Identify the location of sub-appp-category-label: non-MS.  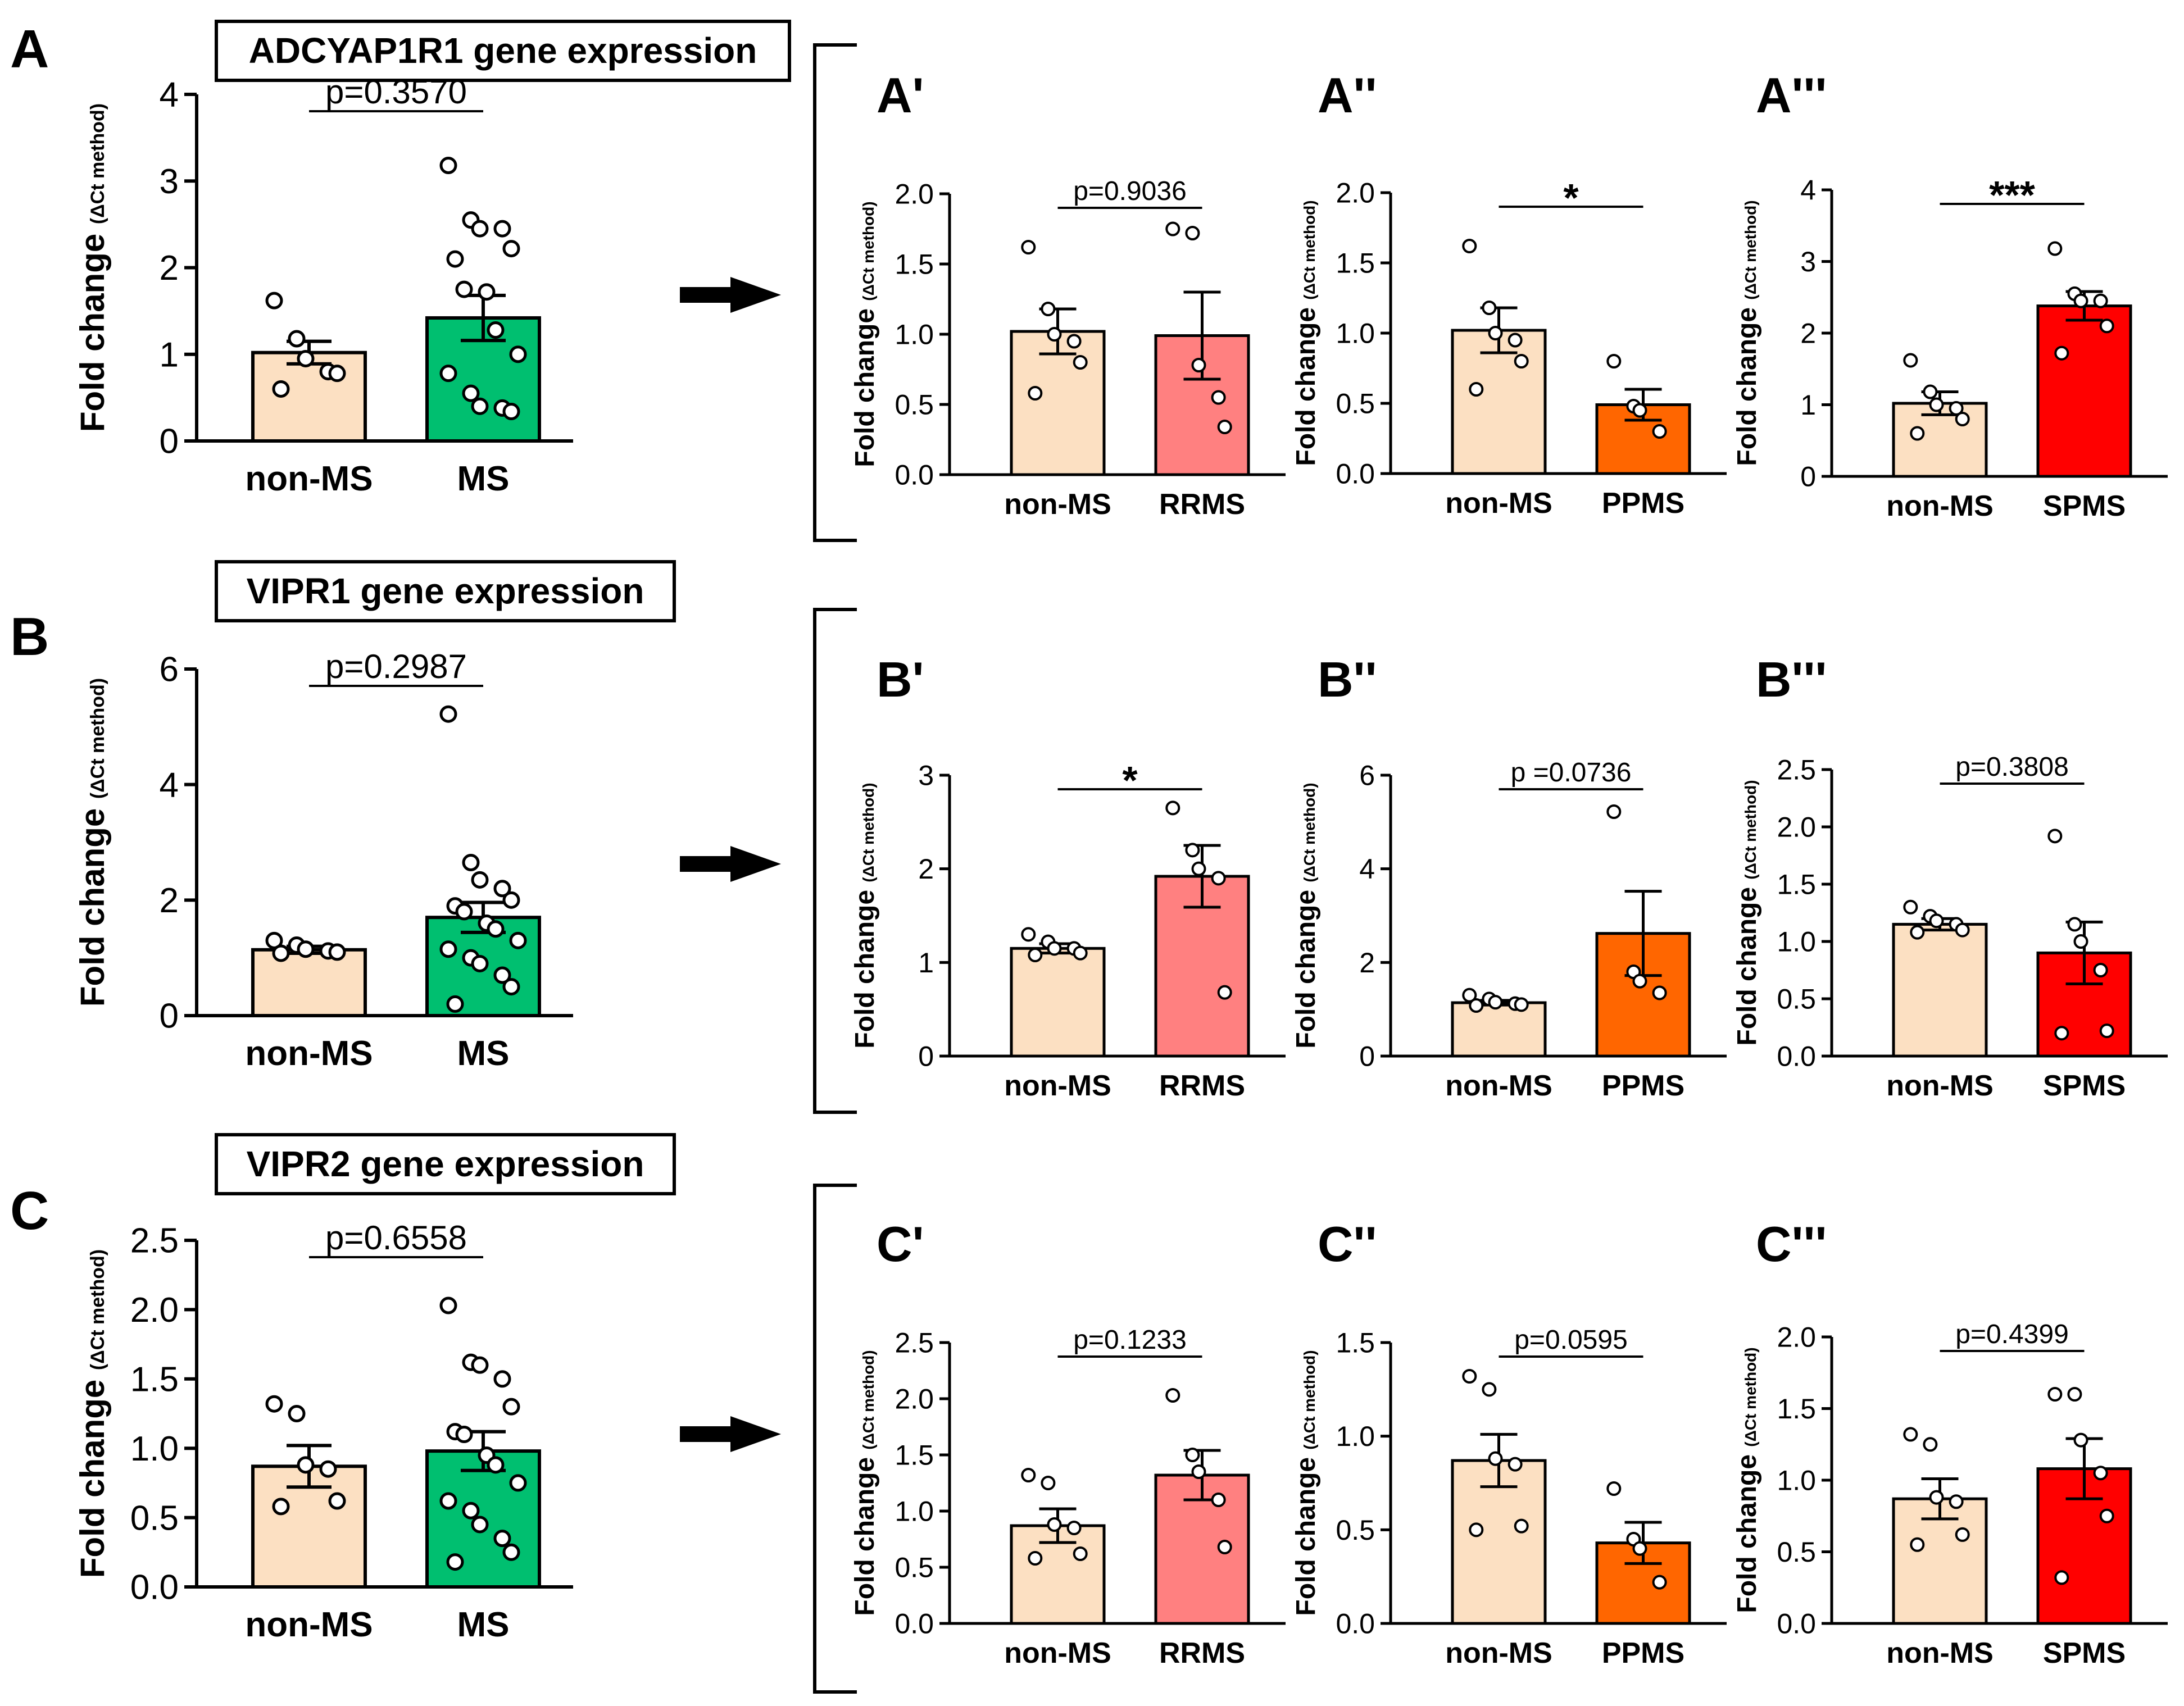
(1940, 506).